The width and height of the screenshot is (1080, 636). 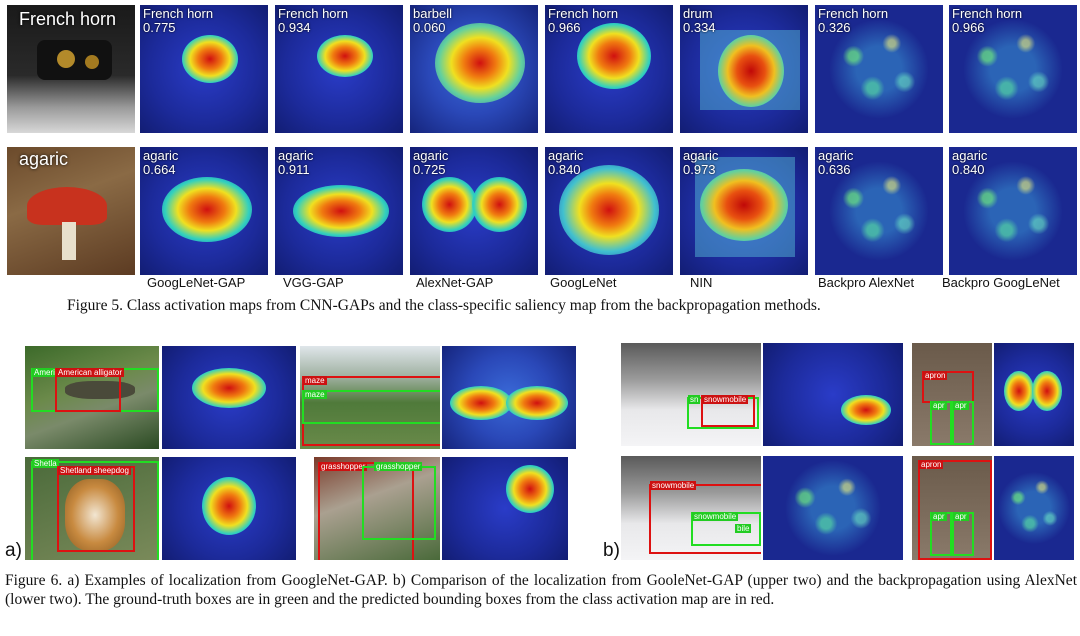 I want to click on panel-b-label: b), so click(x=611, y=550).